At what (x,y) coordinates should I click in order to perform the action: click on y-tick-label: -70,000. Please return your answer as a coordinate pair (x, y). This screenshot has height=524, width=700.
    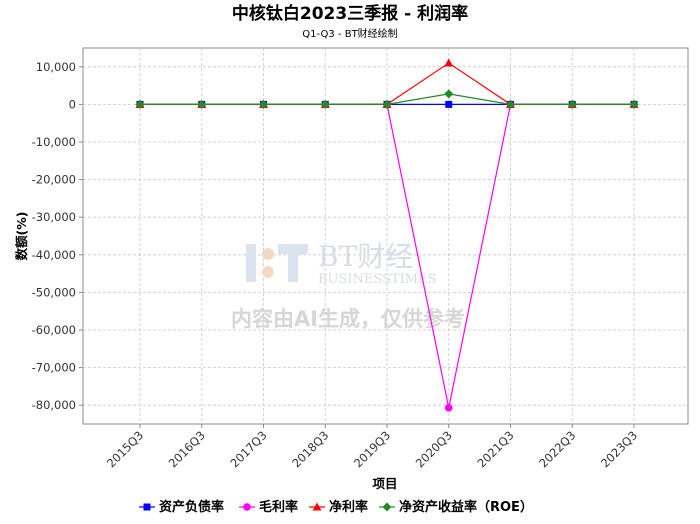
    Looking at the image, I should click on (54, 368).